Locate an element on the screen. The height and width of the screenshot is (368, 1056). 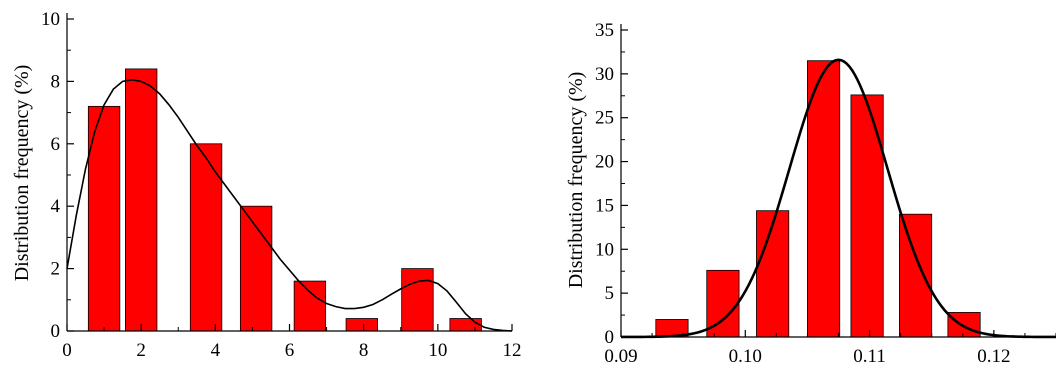
y-tick-label: 8 is located at coordinates (56, 81).